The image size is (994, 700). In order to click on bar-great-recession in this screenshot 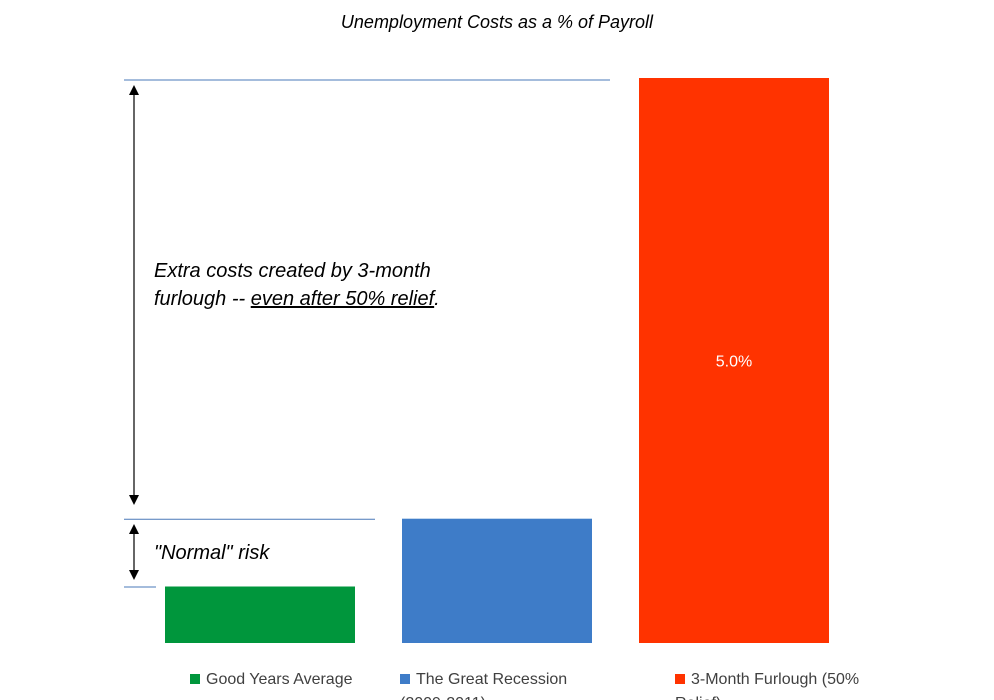, I will do `click(497, 580)`.